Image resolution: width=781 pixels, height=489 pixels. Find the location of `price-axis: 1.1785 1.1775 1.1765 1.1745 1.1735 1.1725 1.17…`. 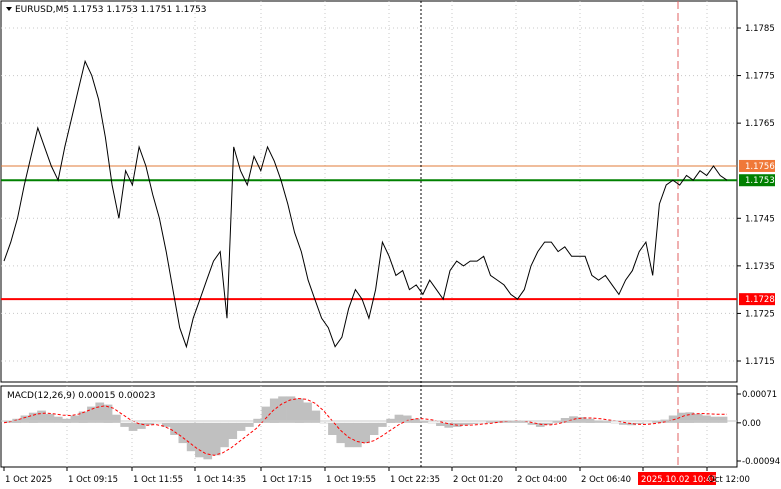

price-axis: 1.1785 1.1775 1.1765 1.1745 1.1735 1.1725 1.17… is located at coordinates (756, 195).